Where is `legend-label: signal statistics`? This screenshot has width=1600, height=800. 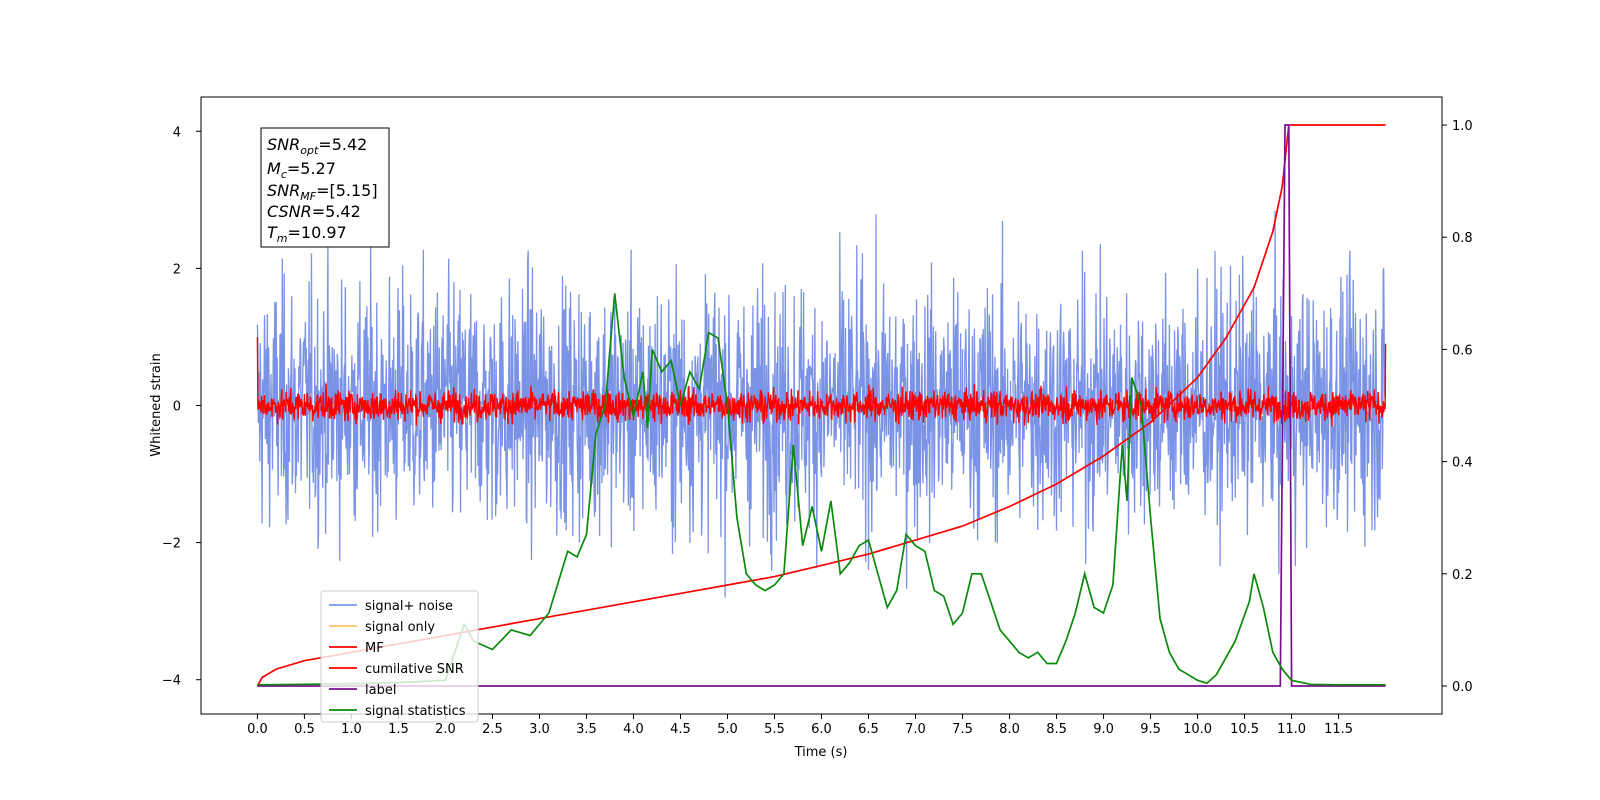
legend-label: signal statistics is located at coordinates (415, 711).